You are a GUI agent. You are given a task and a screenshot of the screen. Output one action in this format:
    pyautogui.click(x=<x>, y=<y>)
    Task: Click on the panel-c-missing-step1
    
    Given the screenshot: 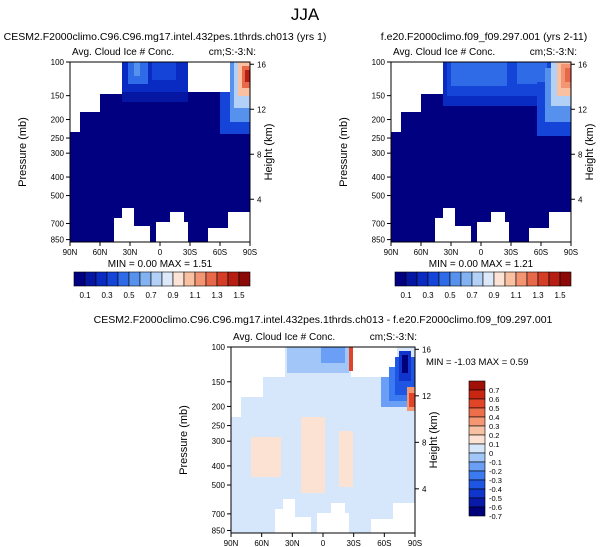 What is the action you would take?
    pyautogui.click(x=247, y=387)
    